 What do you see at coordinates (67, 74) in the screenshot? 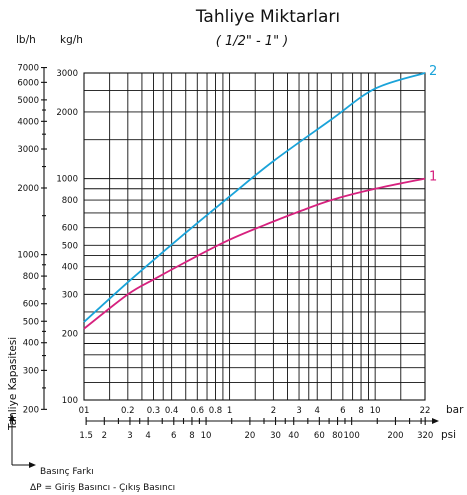
I see `y-tick-kg: 3000` at bounding box center [67, 74].